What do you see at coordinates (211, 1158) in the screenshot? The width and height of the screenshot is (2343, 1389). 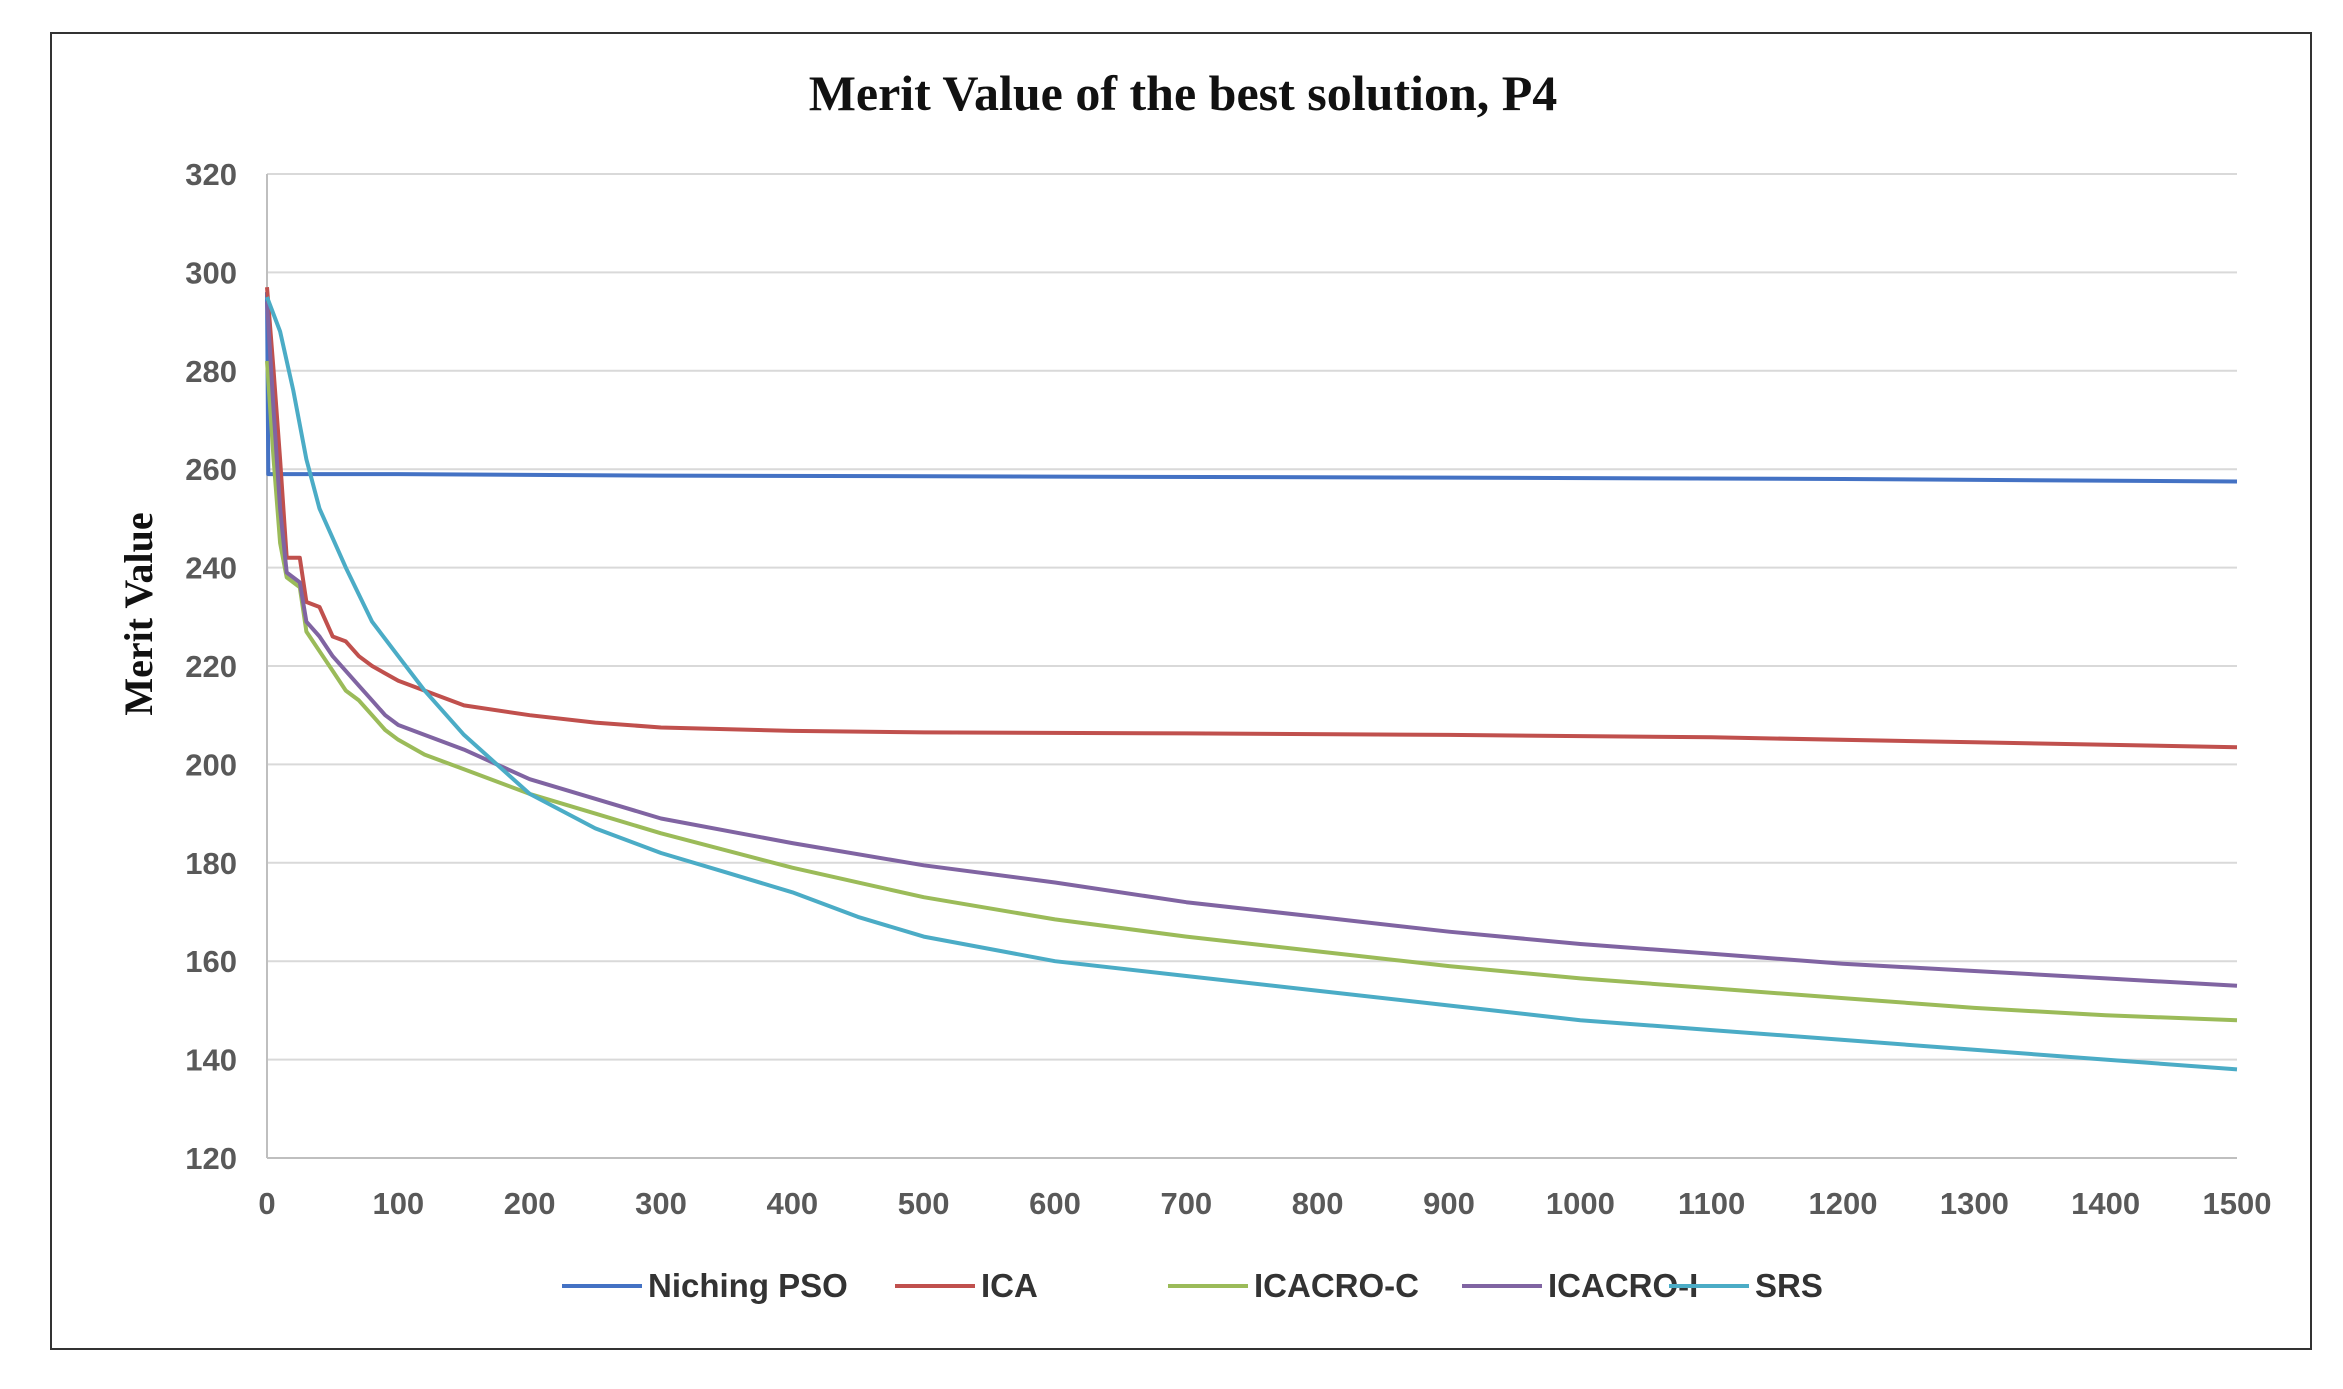 I see `y-tick-label: 120` at bounding box center [211, 1158].